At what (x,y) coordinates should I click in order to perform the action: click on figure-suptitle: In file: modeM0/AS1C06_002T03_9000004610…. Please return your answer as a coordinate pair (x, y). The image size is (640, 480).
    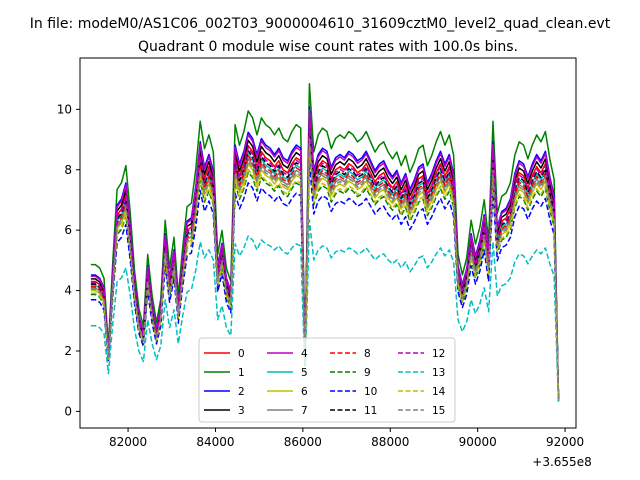
    Looking at the image, I should click on (320, 24).